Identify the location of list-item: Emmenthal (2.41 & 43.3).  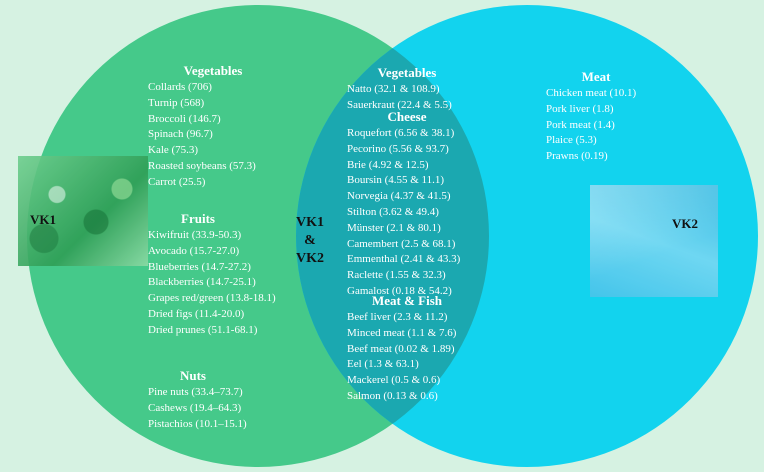
(404, 259).